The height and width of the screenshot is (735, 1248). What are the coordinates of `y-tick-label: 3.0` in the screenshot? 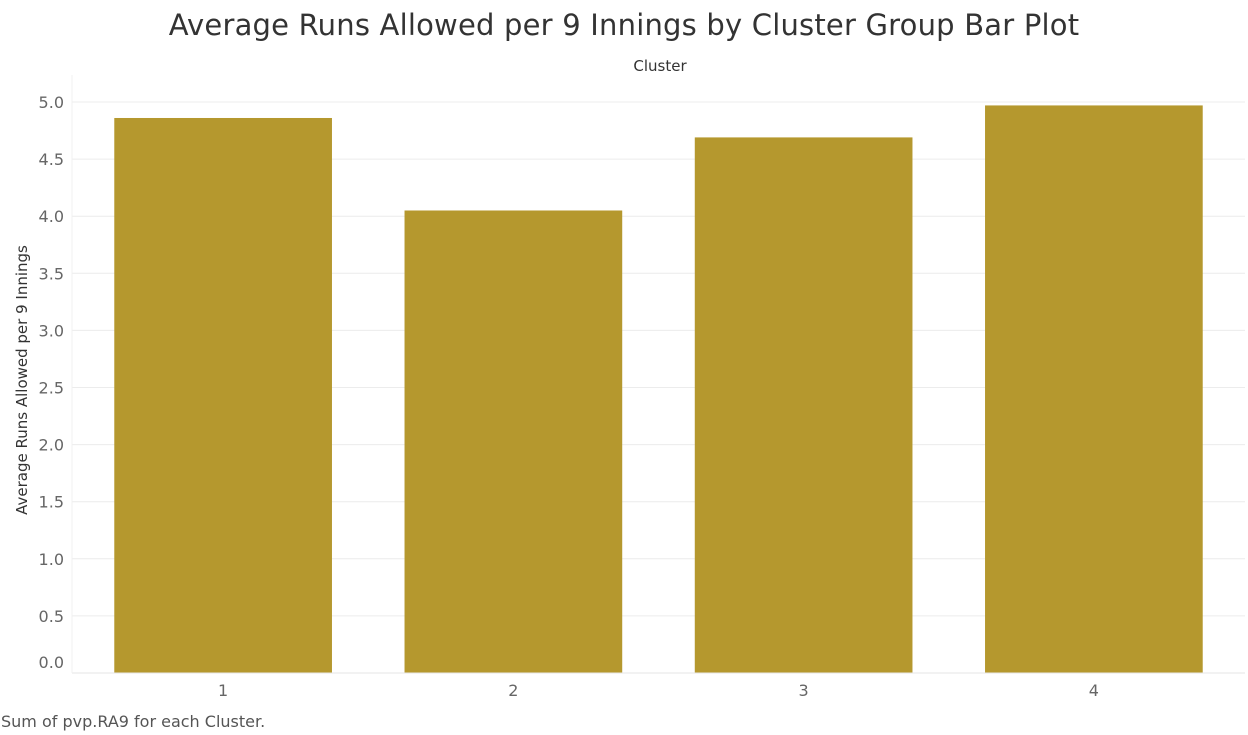 It's located at (51, 330).